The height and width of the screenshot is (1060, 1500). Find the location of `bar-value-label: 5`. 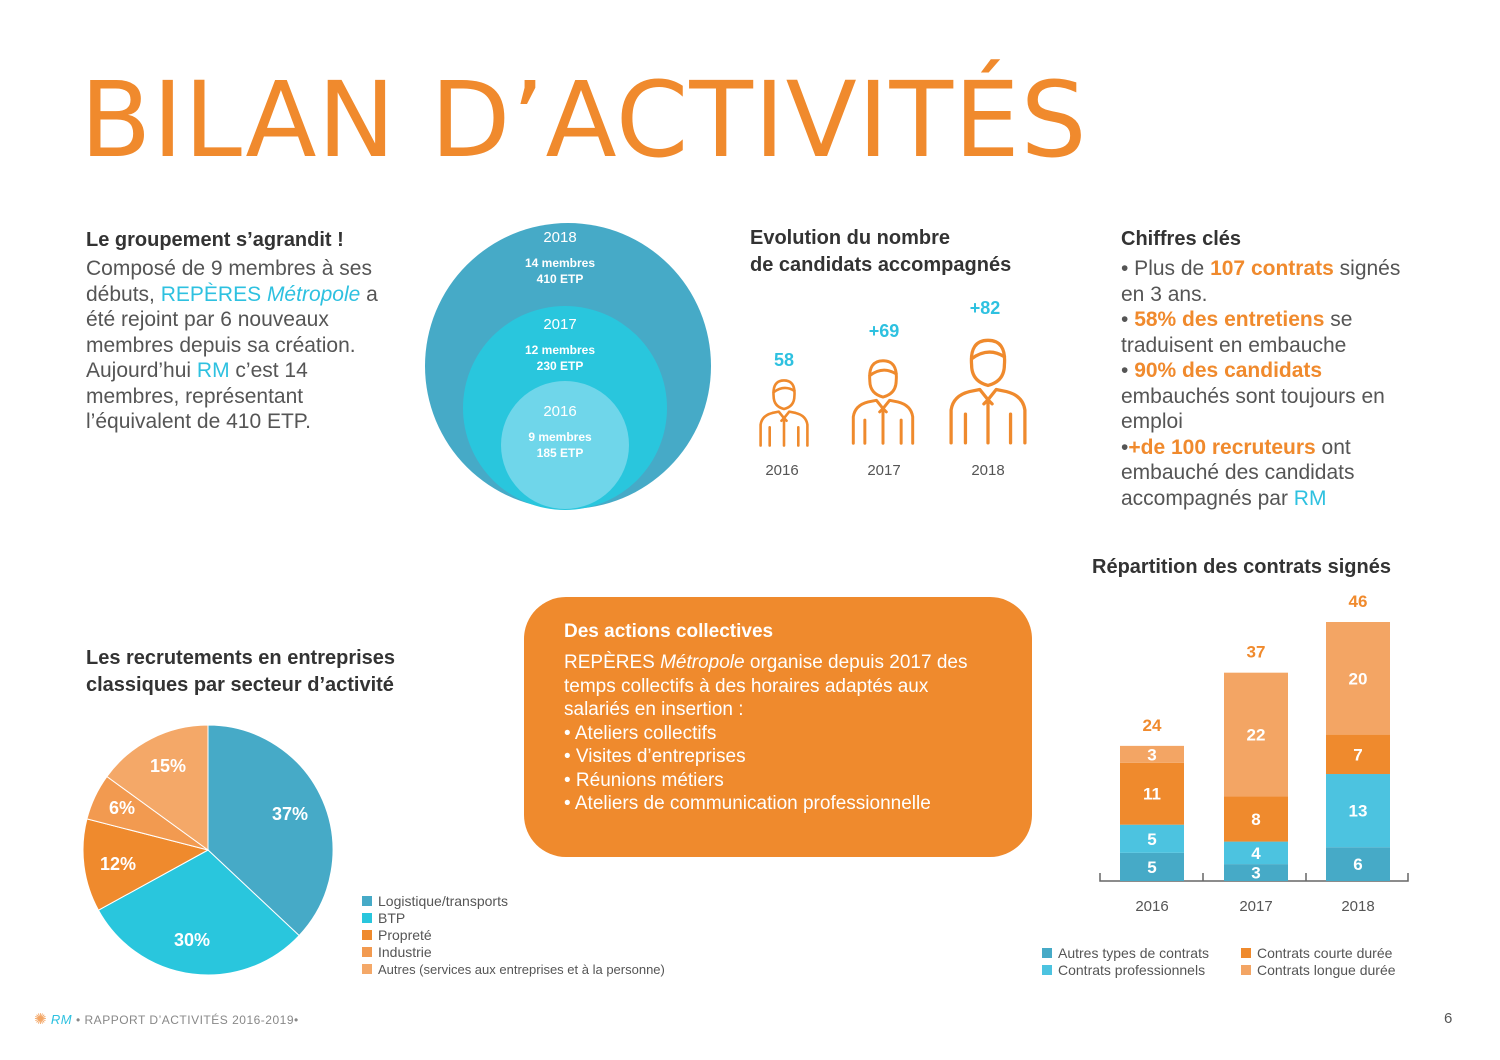

bar-value-label: 5 is located at coordinates (1151, 867).